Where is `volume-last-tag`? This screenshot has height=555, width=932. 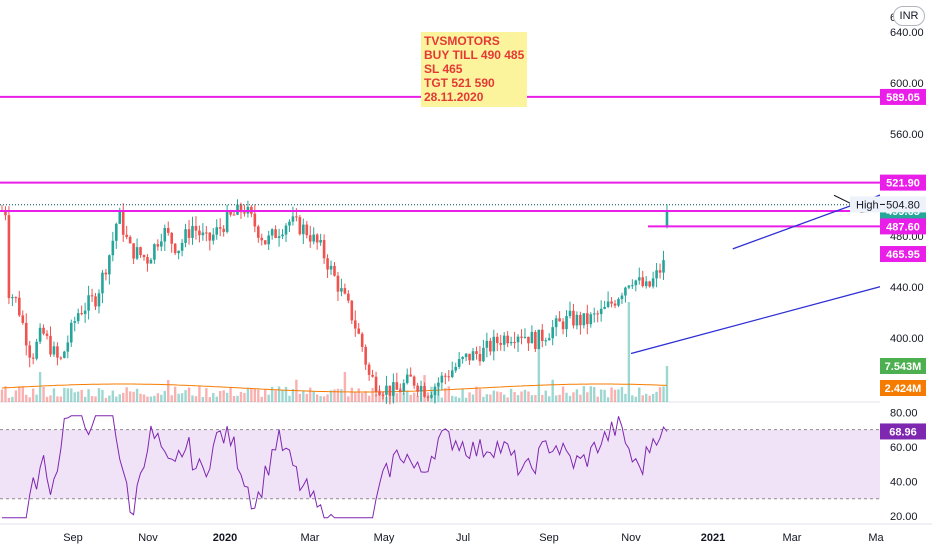 volume-last-tag is located at coordinates (903, 366).